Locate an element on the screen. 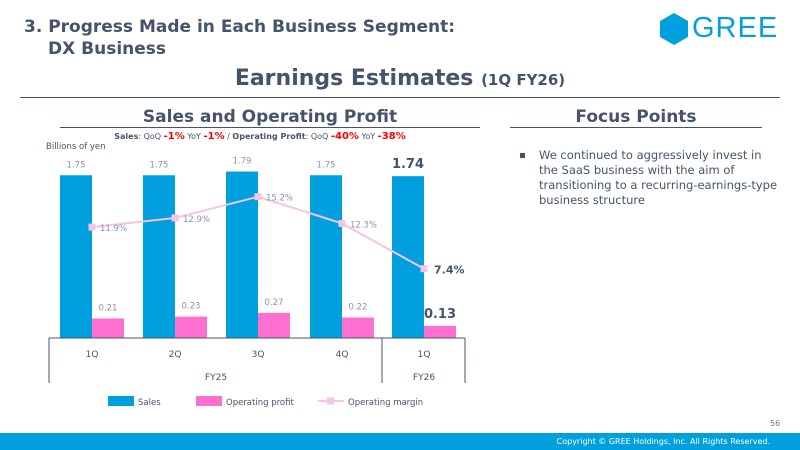 This screenshot has height=450, width=800. op-qoq: -40% is located at coordinates (344, 136).